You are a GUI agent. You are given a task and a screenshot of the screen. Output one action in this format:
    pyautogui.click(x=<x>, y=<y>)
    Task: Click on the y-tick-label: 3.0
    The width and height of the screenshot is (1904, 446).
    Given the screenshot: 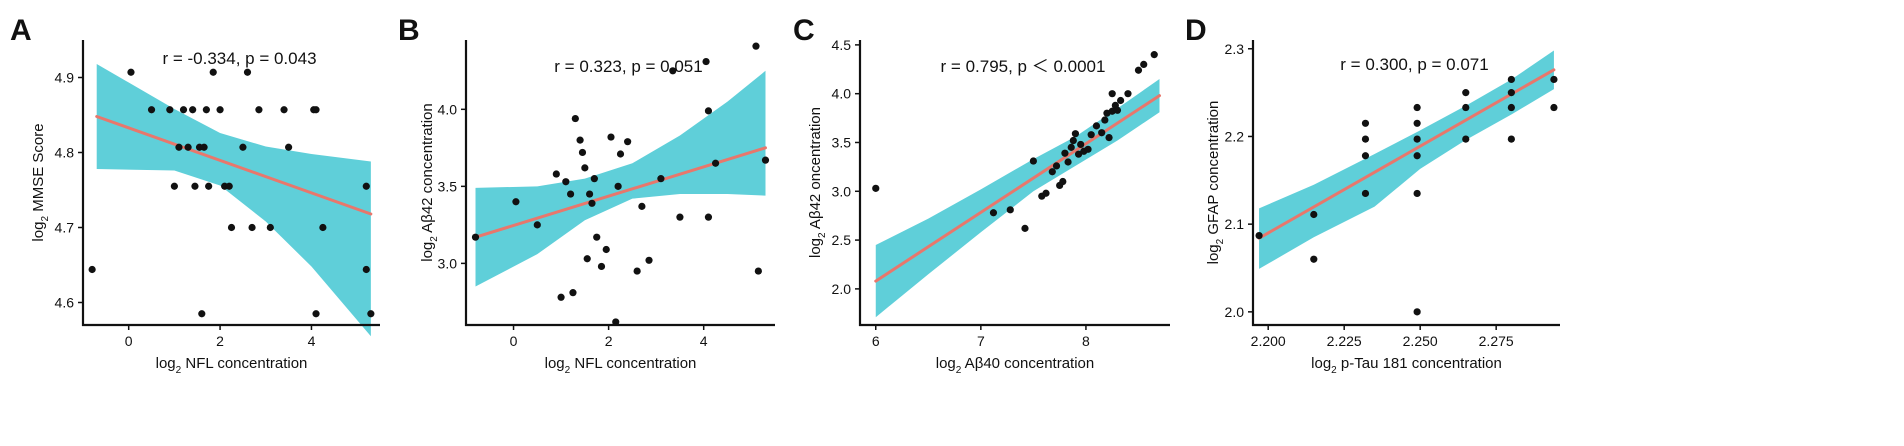 What is the action you would take?
    pyautogui.click(x=448, y=263)
    